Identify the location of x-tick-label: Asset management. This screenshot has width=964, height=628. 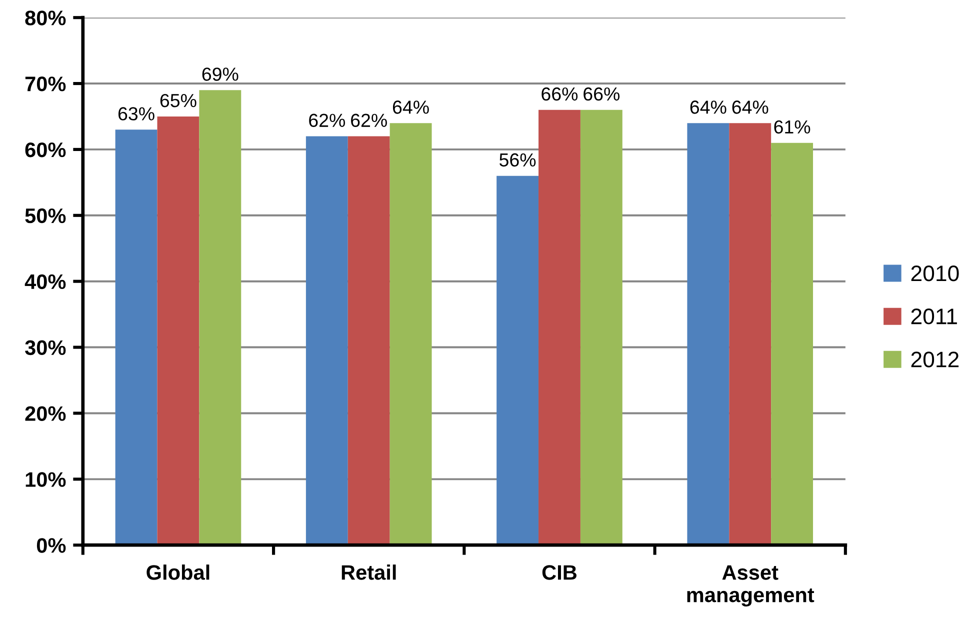
(750, 585).